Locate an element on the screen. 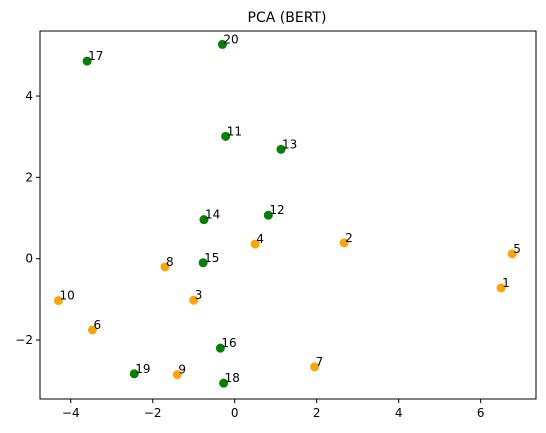 The width and height of the screenshot is (546, 433). point-label-1: 1 is located at coordinates (506, 283).